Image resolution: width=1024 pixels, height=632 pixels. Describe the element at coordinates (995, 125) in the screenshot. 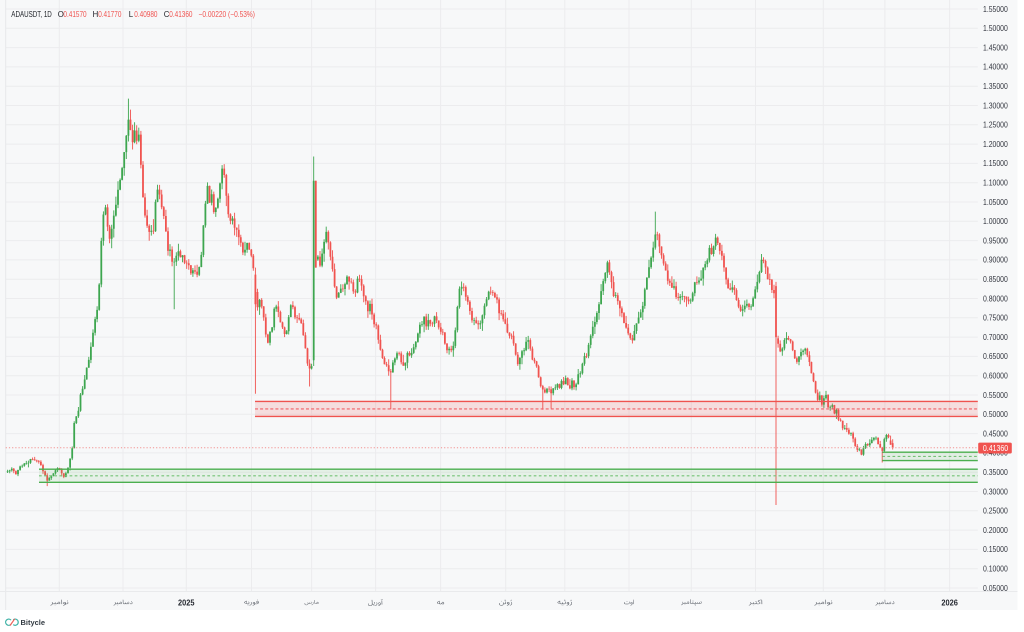

I see `svg-text: 1.25000` at that location.